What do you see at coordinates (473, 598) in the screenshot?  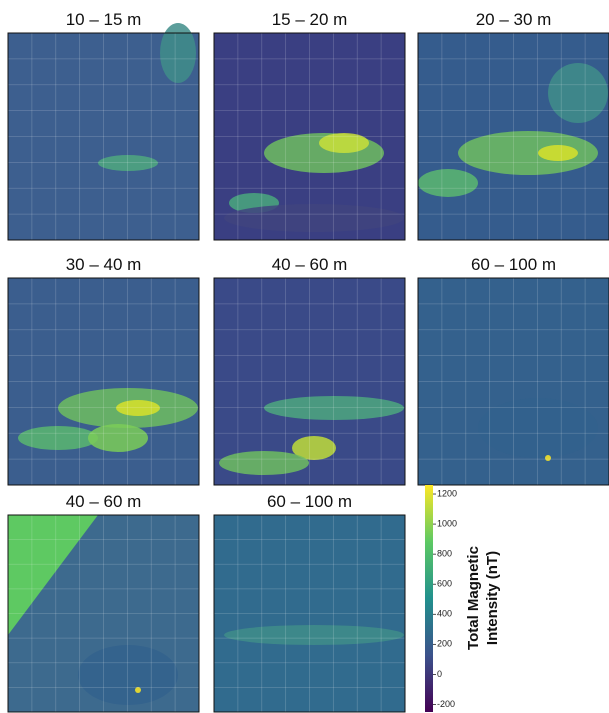 I see `colorbar-label: Total Magnetic` at bounding box center [473, 598].